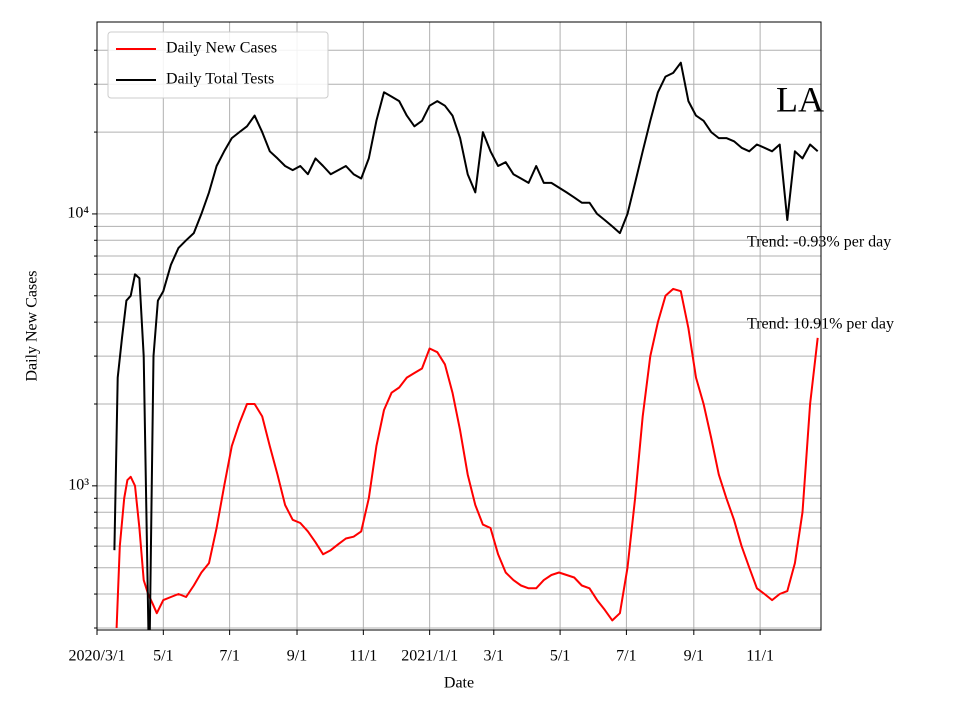 The height and width of the screenshot is (720, 960). I want to click on legend-label: Daily Total Tests, so click(220, 79).